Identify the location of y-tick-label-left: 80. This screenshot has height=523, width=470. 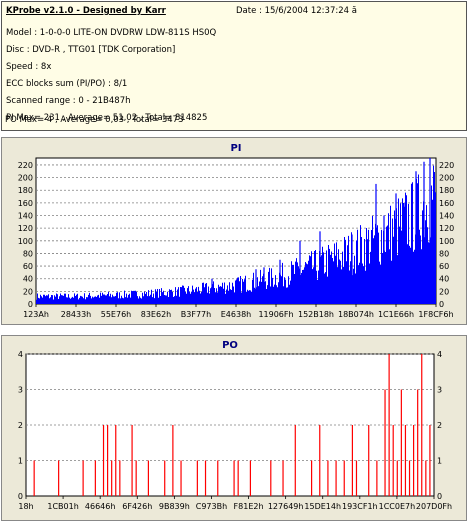
(28, 253).